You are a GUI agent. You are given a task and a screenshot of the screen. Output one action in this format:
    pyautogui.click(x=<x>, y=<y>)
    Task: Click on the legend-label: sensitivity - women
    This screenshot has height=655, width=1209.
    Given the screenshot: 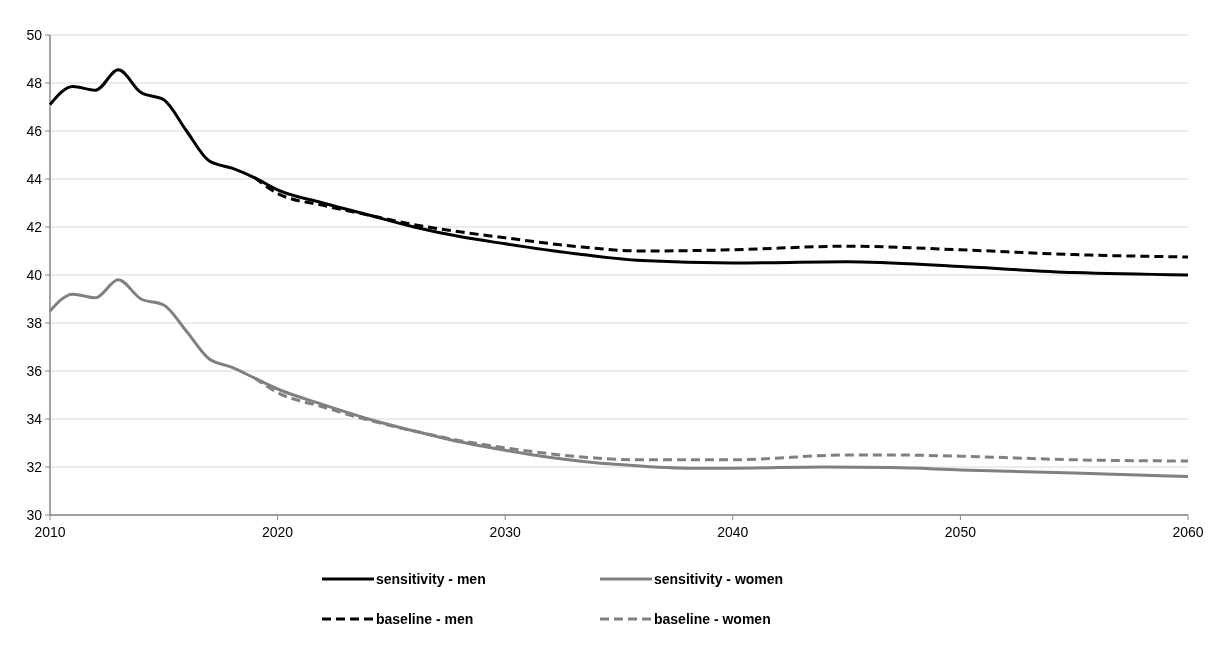 What is the action you would take?
    pyautogui.click(x=719, y=579)
    